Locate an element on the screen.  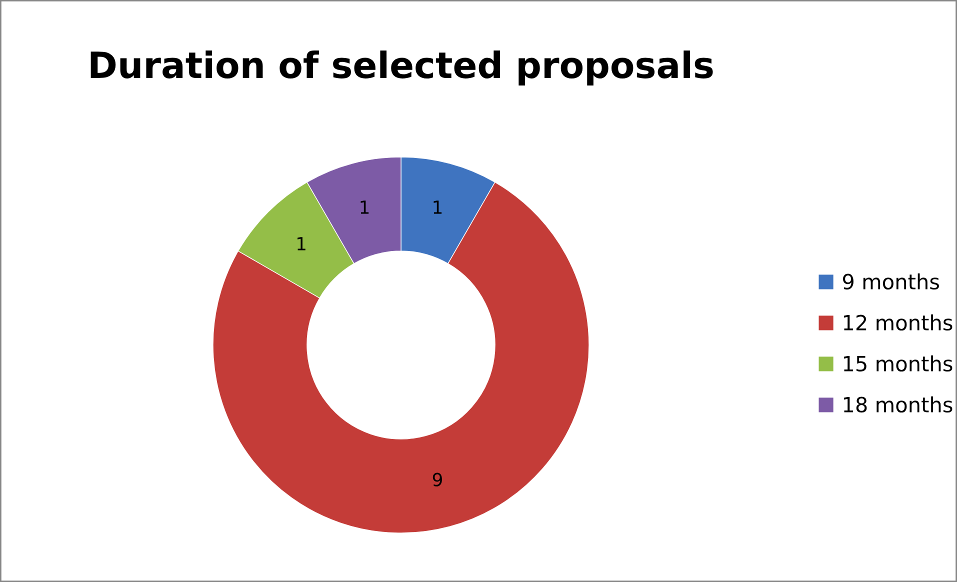
chart-title: Duration of selected proposals is located at coordinates (401, 68).